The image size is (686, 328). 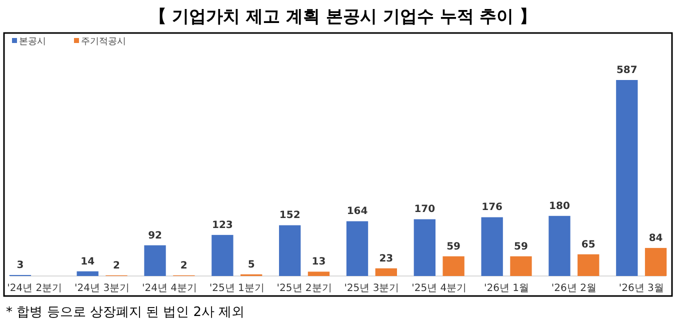 What do you see at coordinates (103, 42) in the screenshot?
I see `legend-label: 주기적공시` at bounding box center [103, 42].